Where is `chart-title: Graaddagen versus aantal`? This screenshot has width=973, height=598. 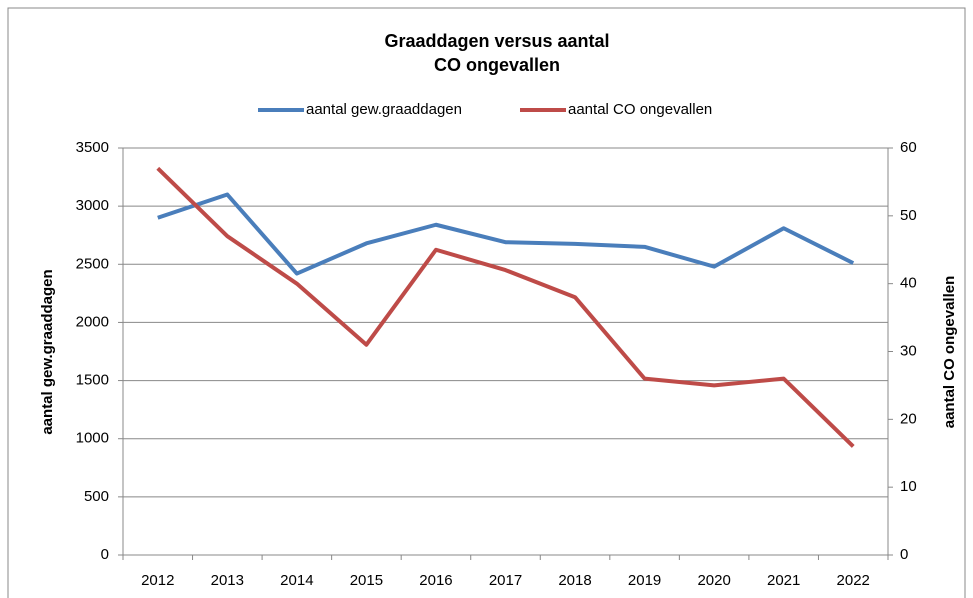 chart-title: Graaddagen versus aantal is located at coordinates (496, 41).